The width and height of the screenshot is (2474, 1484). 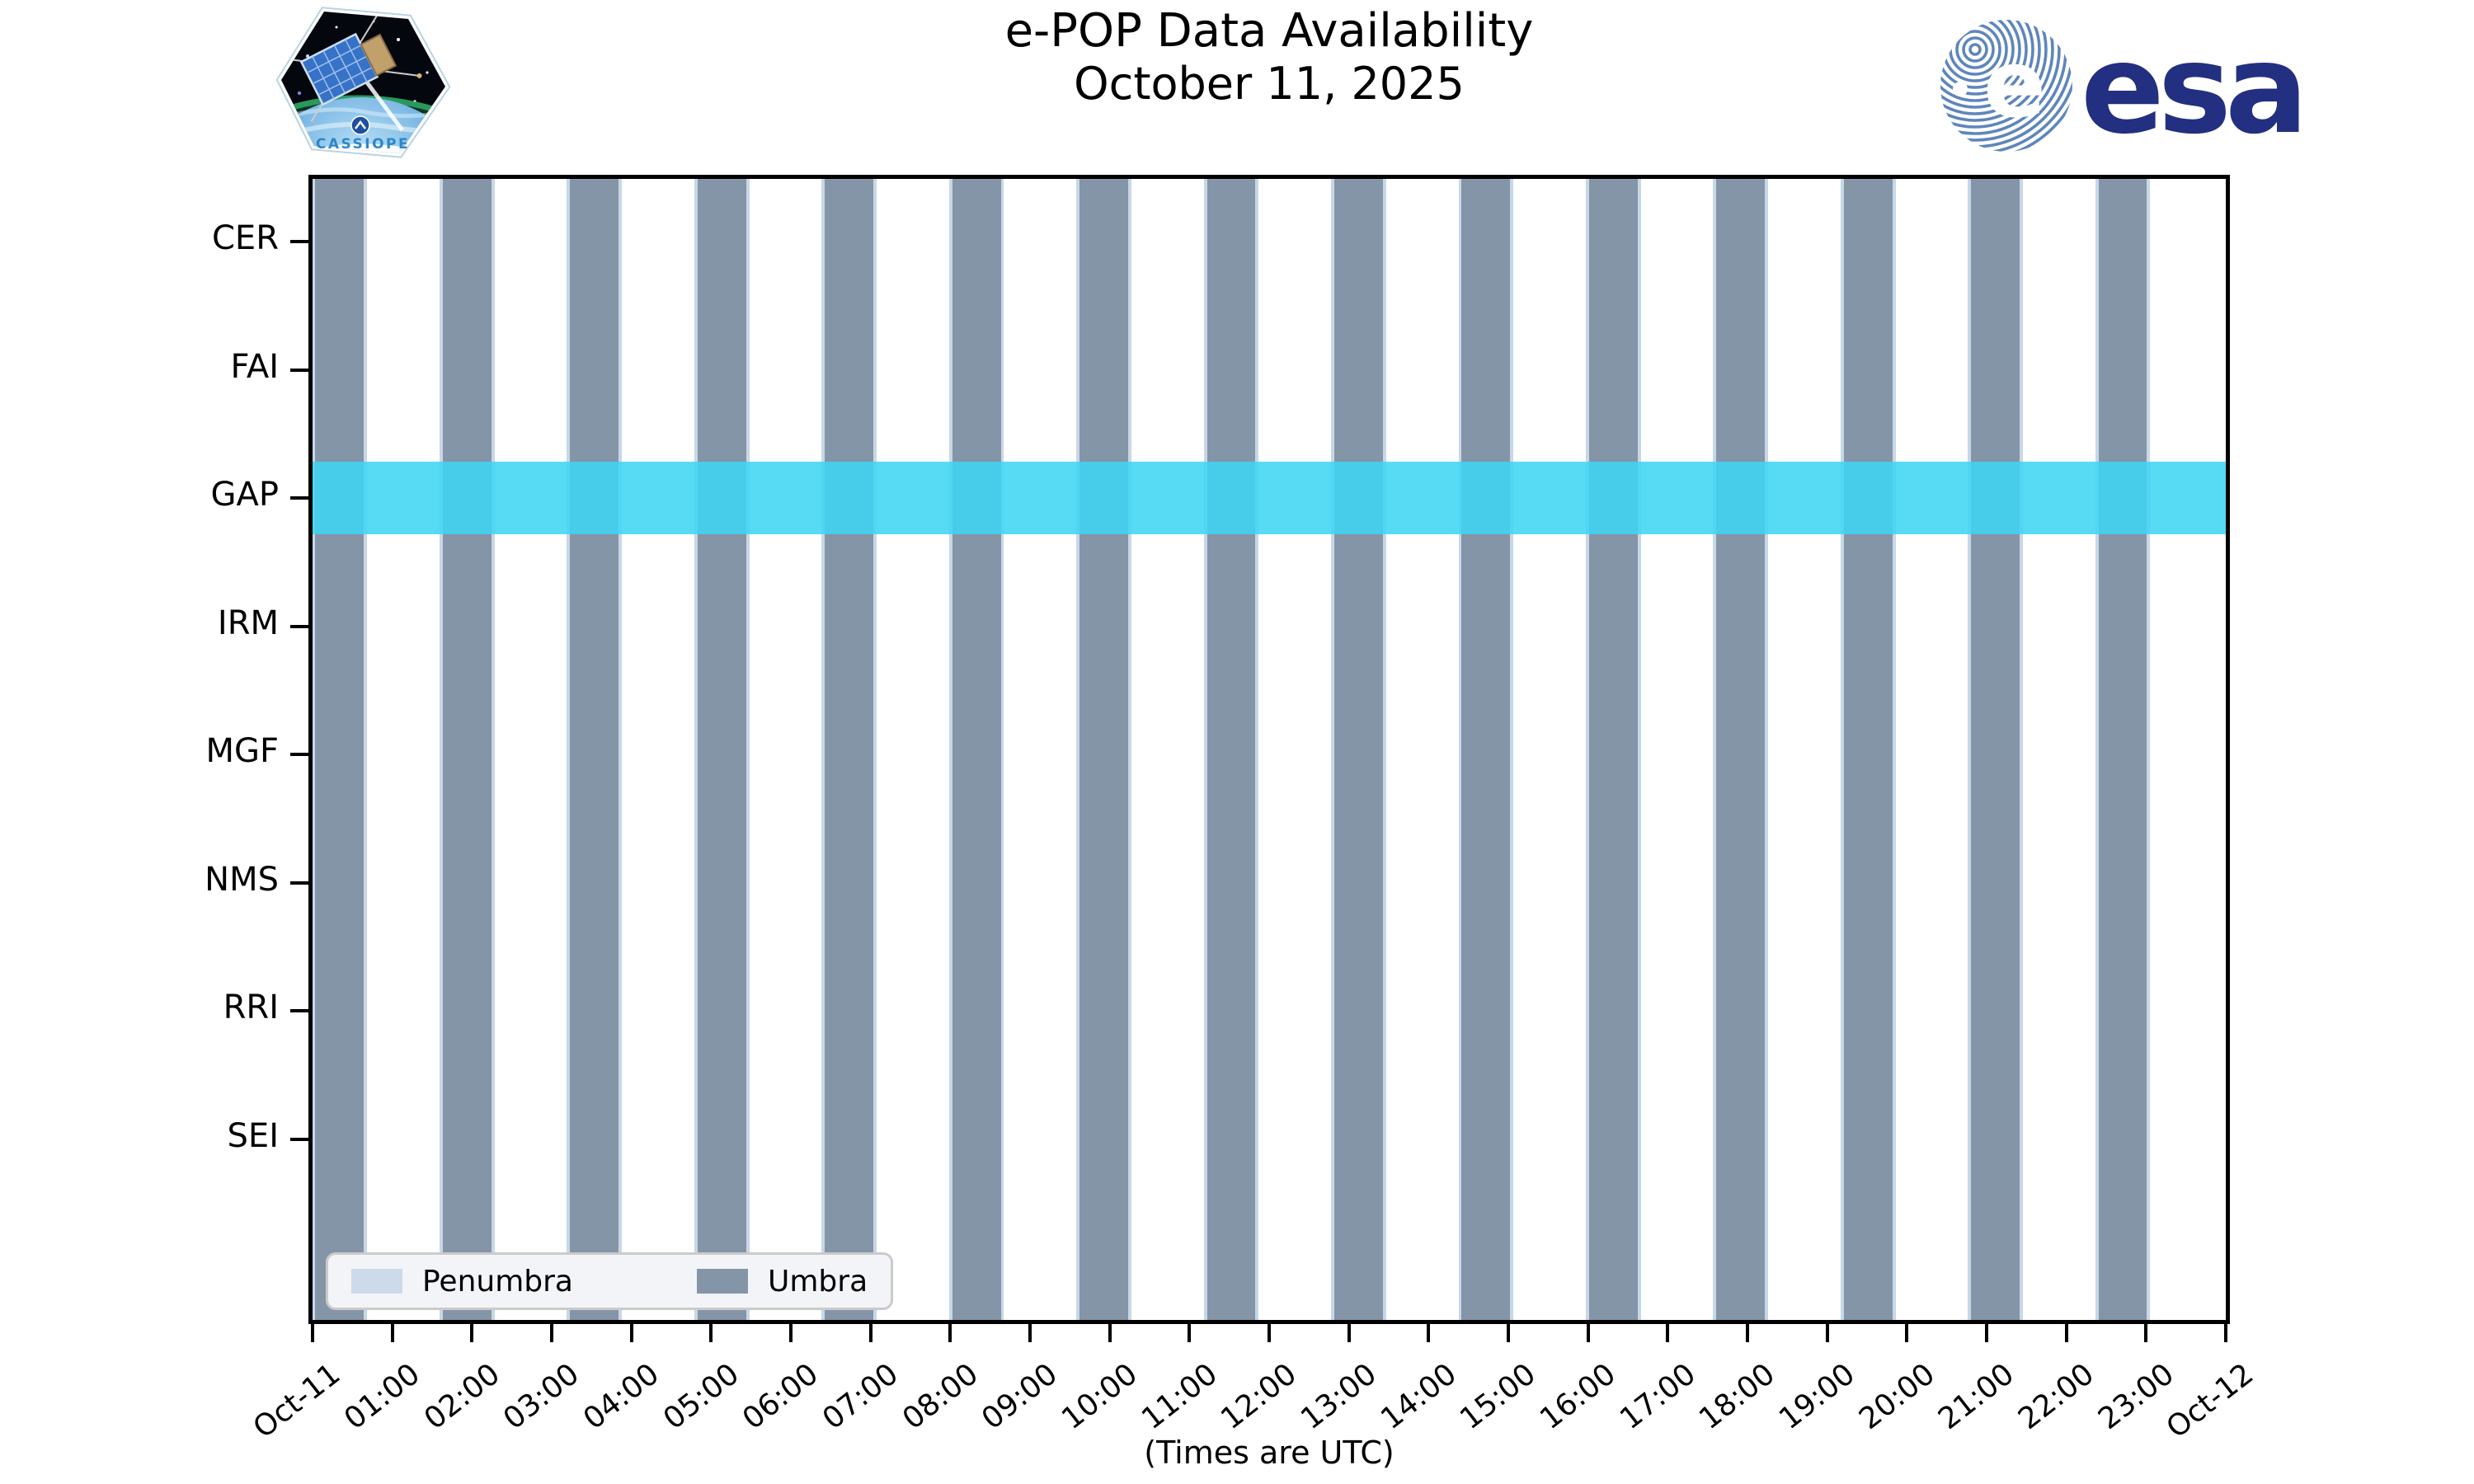 What do you see at coordinates (351, 67) in the screenshot?
I see `cassiope-satellite` at bounding box center [351, 67].